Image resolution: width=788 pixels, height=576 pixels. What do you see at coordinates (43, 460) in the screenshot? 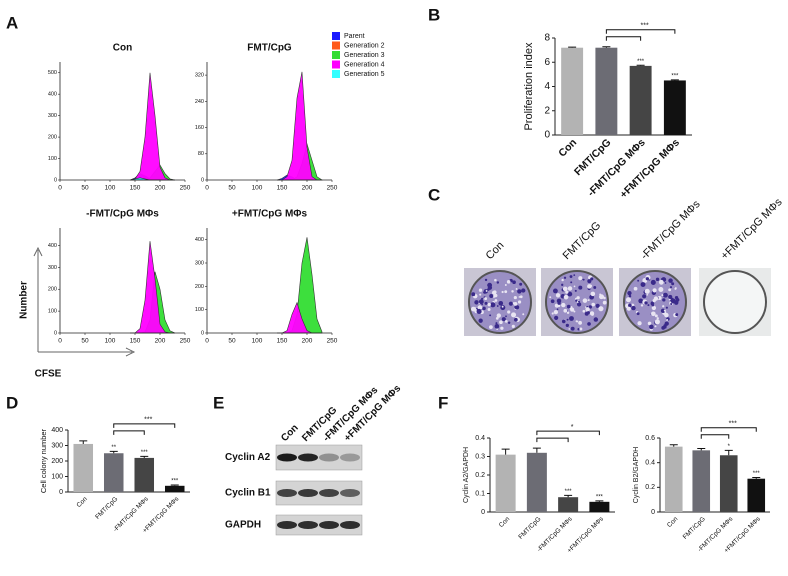
I see `y-axis-title: Cell colony number` at bounding box center [43, 460].